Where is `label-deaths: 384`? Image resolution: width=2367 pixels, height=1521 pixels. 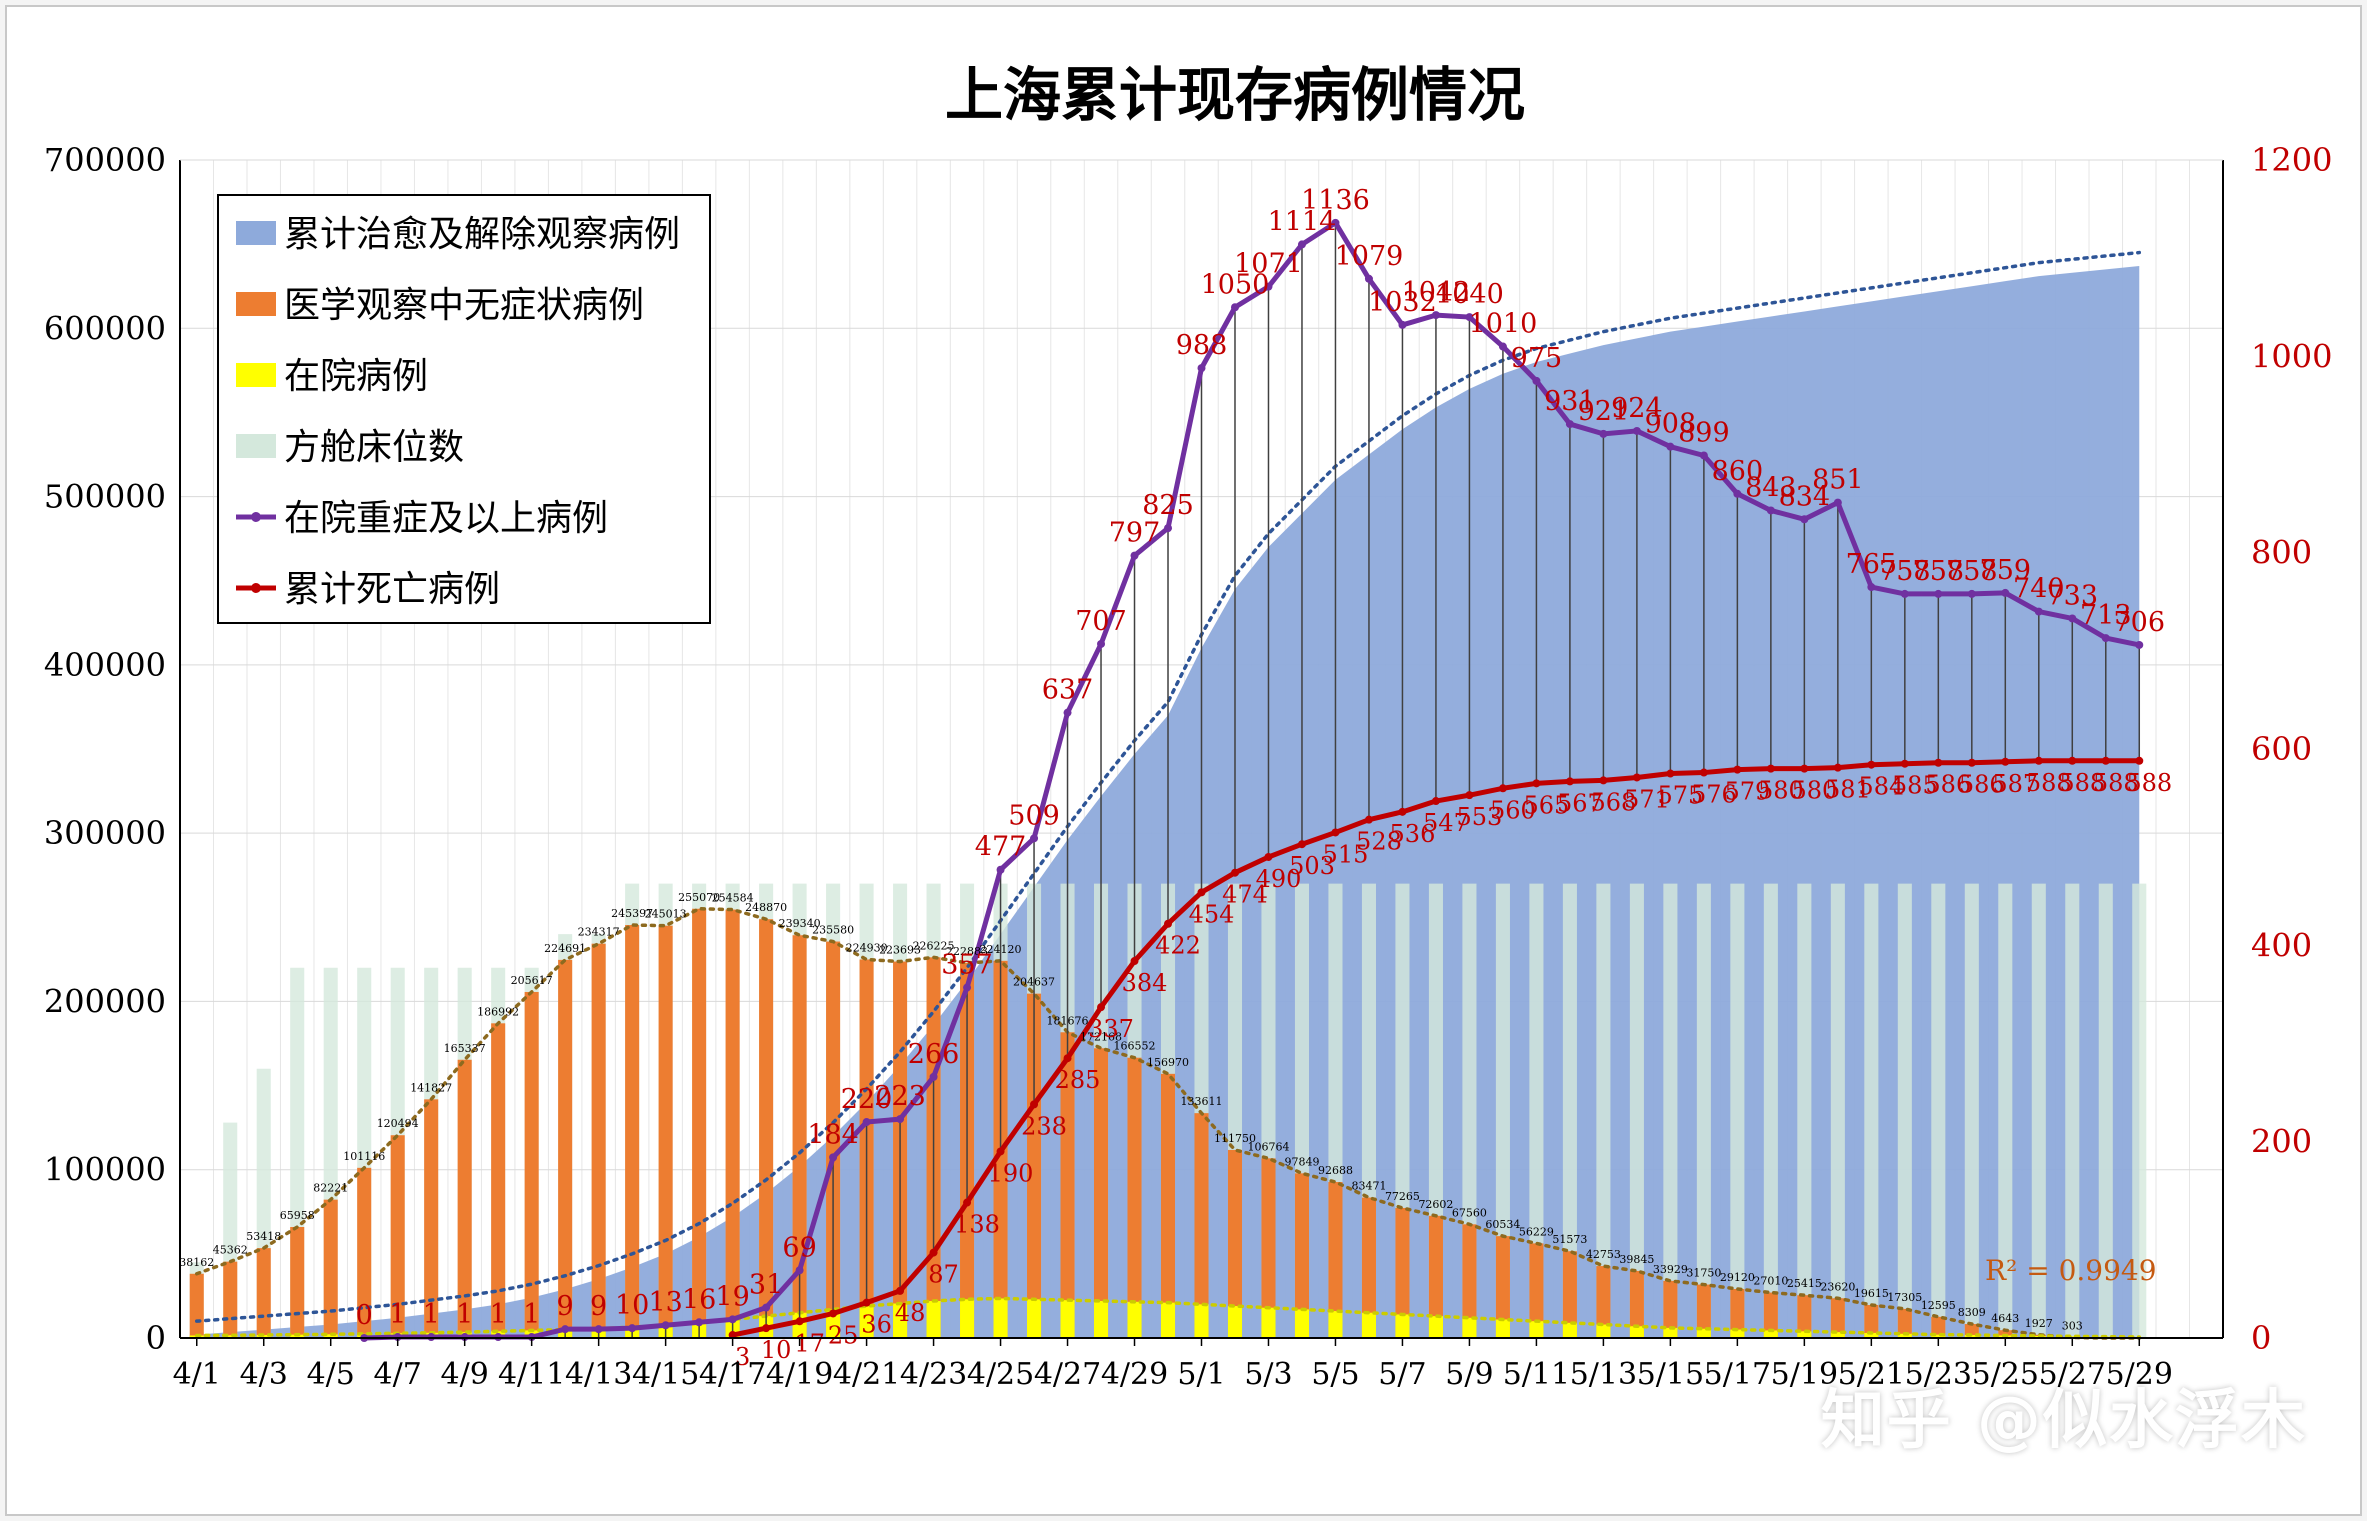 label-deaths: 384 is located at coordinates (1145, 983).